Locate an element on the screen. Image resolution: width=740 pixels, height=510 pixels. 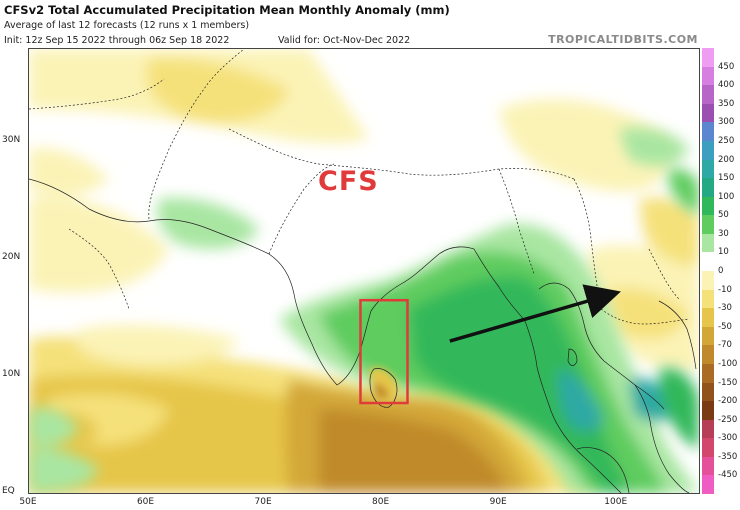
colorbar is located at coordinates (708, 271).